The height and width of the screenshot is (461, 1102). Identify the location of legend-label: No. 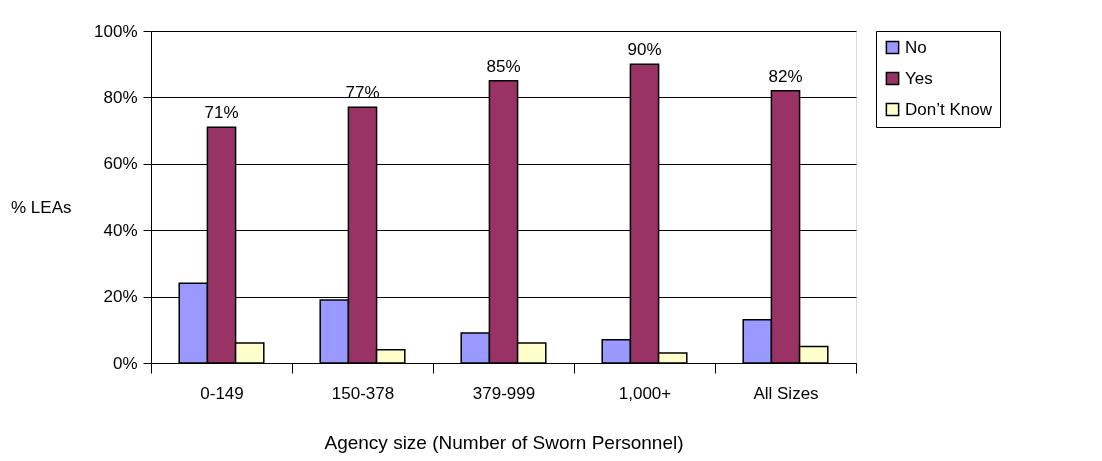
(916, 47).